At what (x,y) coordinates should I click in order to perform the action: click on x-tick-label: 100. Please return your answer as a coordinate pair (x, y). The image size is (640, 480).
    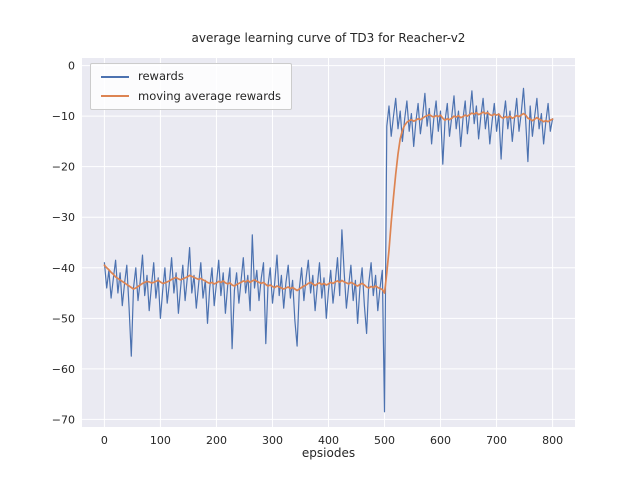
    Looking at the image, I should click on (160, 440).